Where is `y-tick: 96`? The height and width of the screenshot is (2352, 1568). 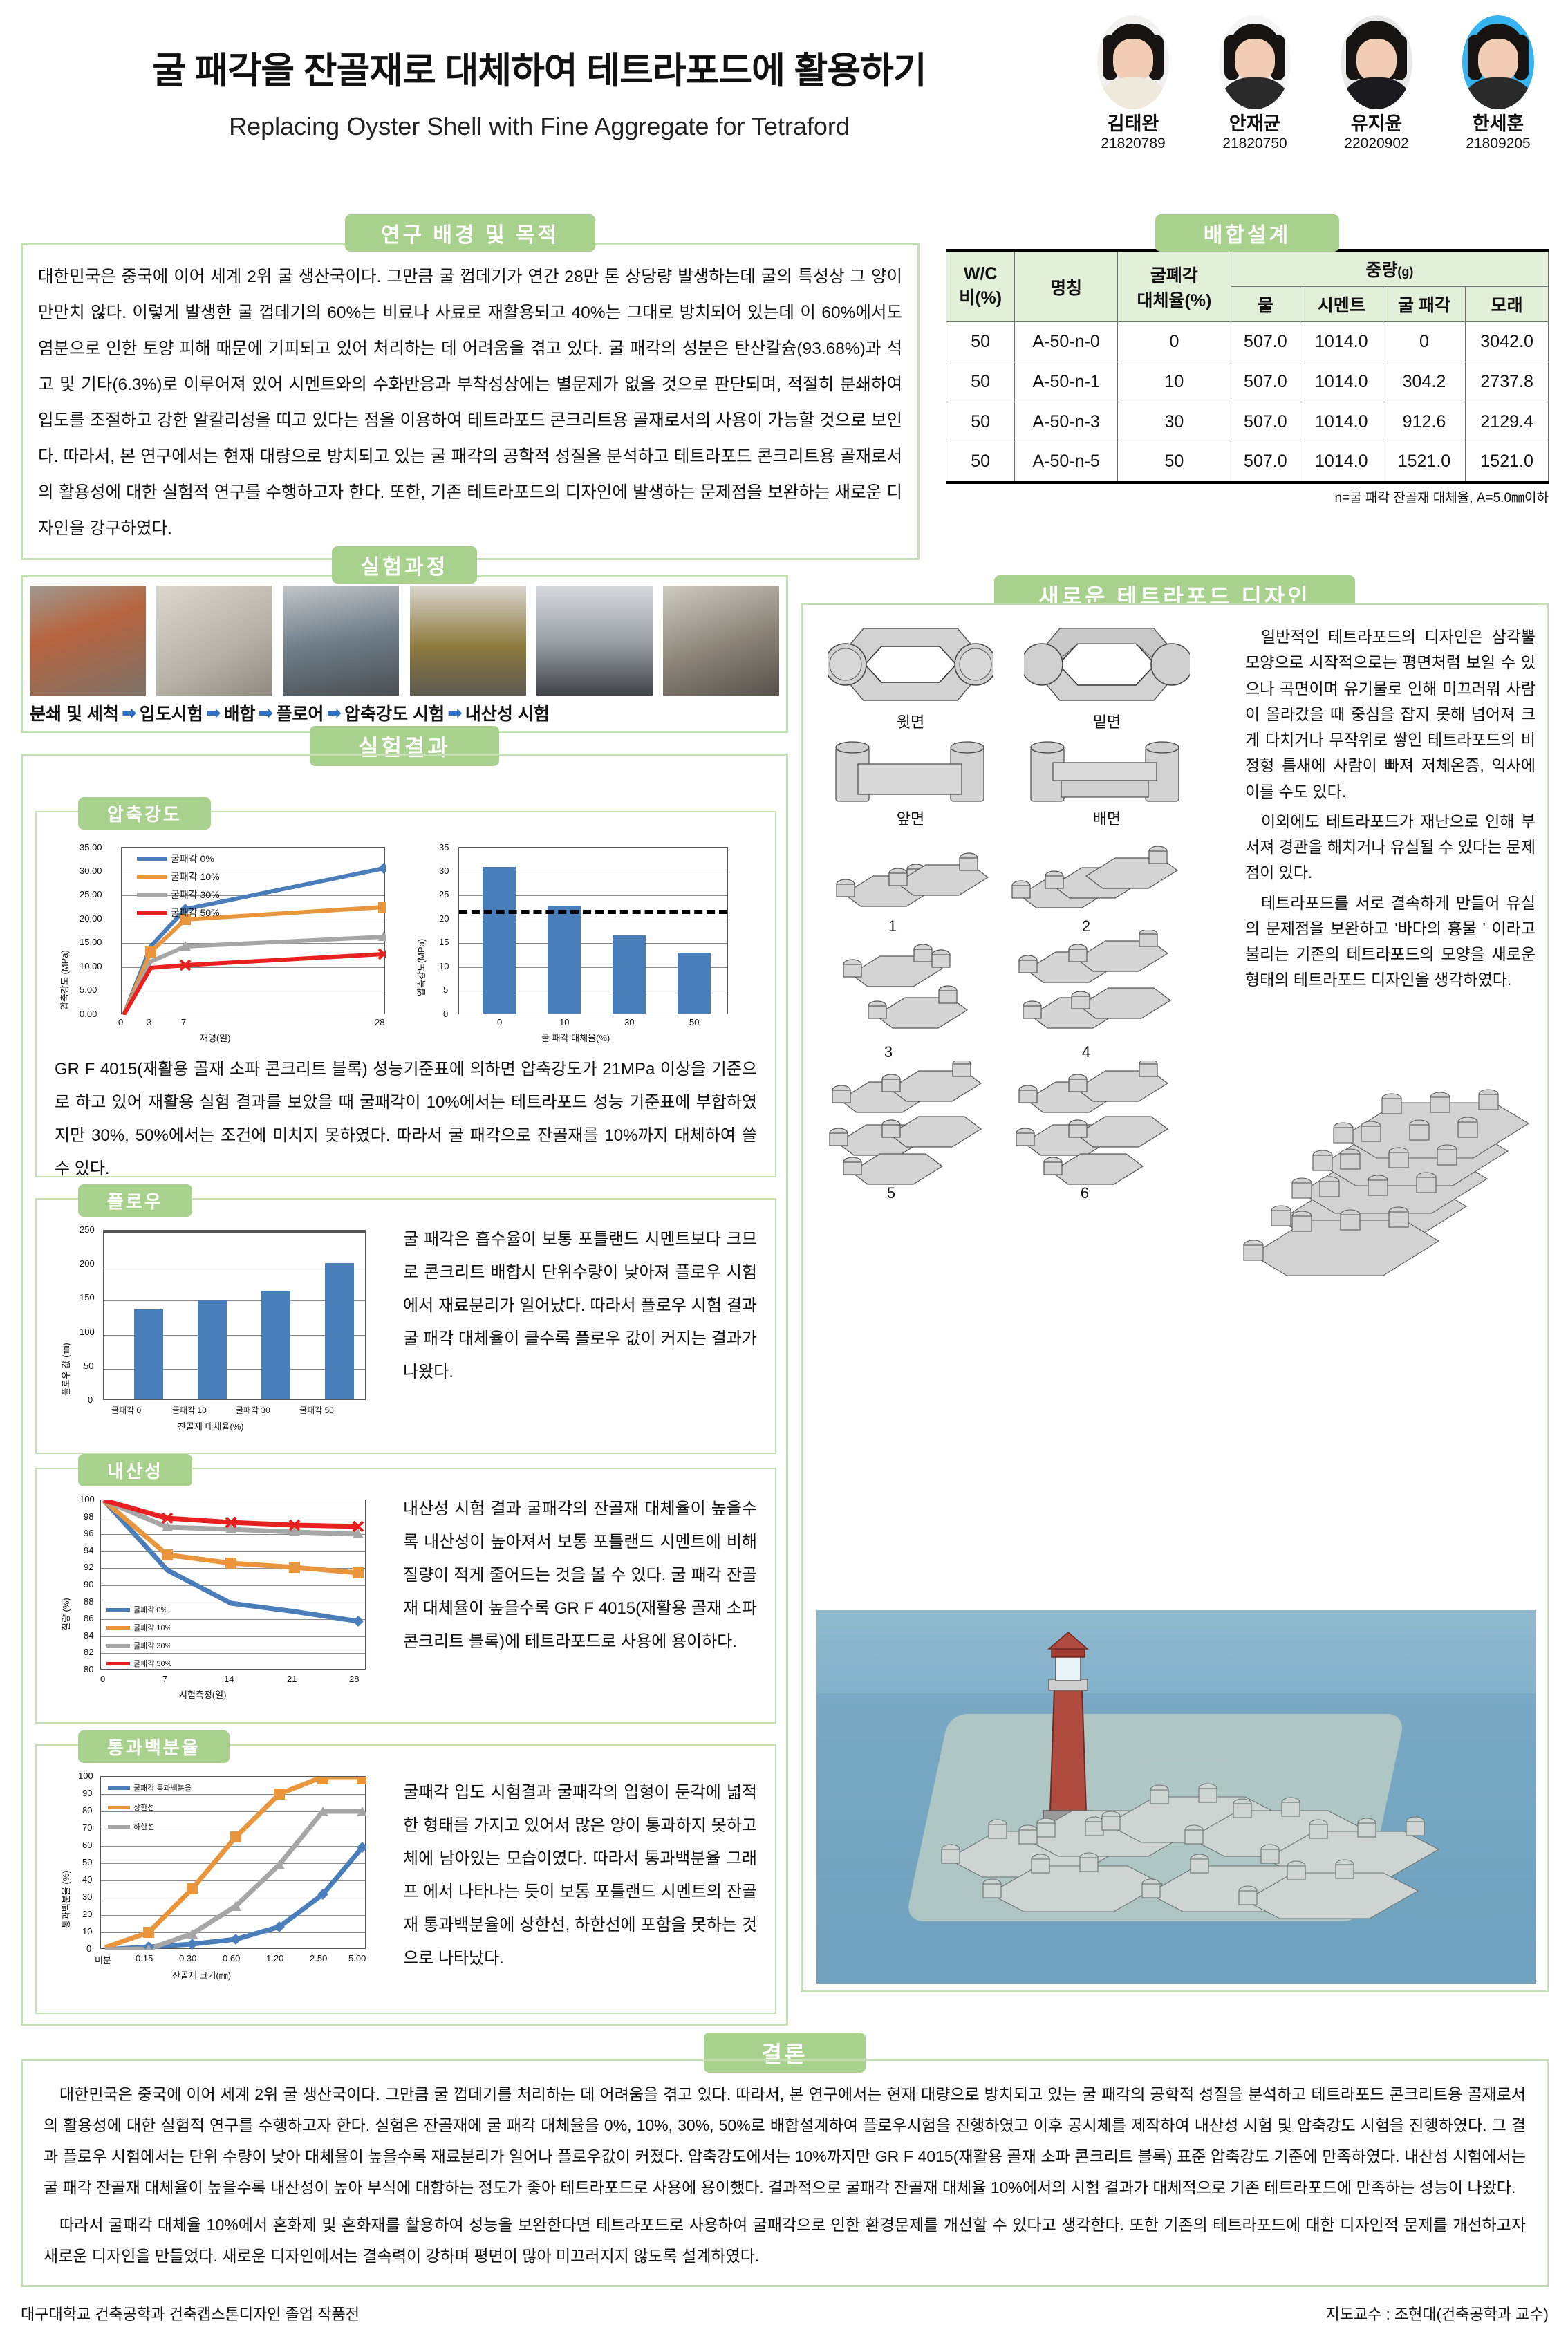 y-tick: 96 is located at coordinates (89, 1533).